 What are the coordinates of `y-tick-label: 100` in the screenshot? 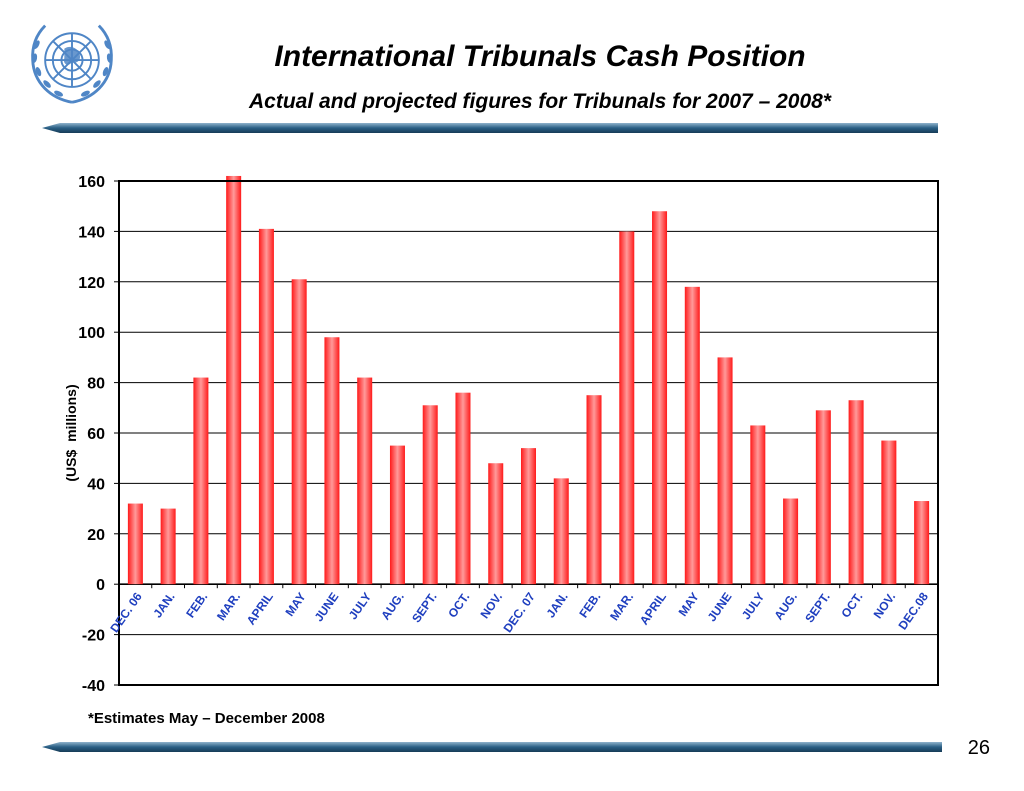 It's located at (91, 333).